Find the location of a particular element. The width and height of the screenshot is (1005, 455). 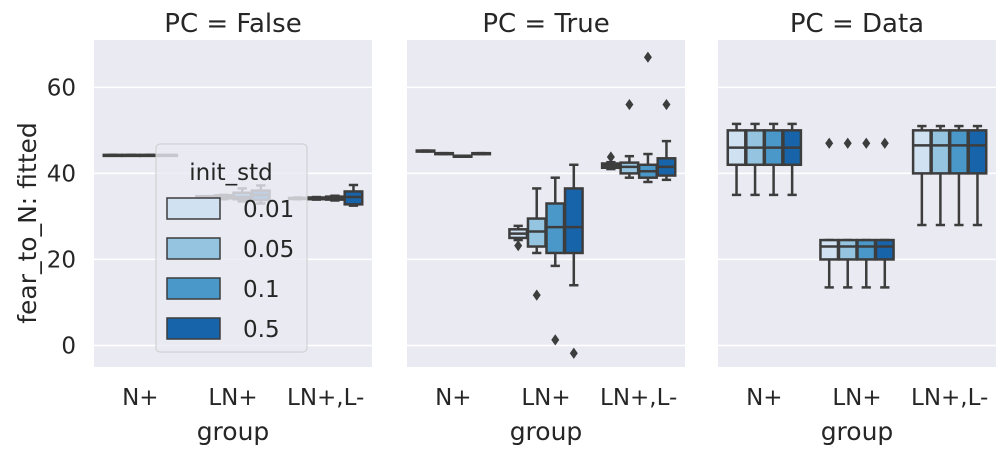

panel-title-2: PC = Data is located at coordinates (857, 24).